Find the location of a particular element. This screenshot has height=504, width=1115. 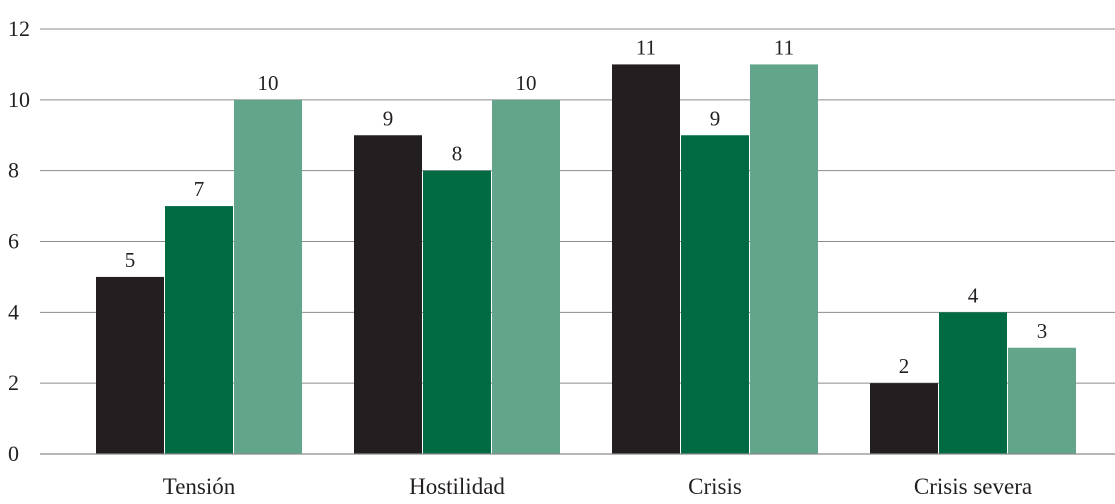

bar-value-label: 5 is located at coordinates (130, 260).